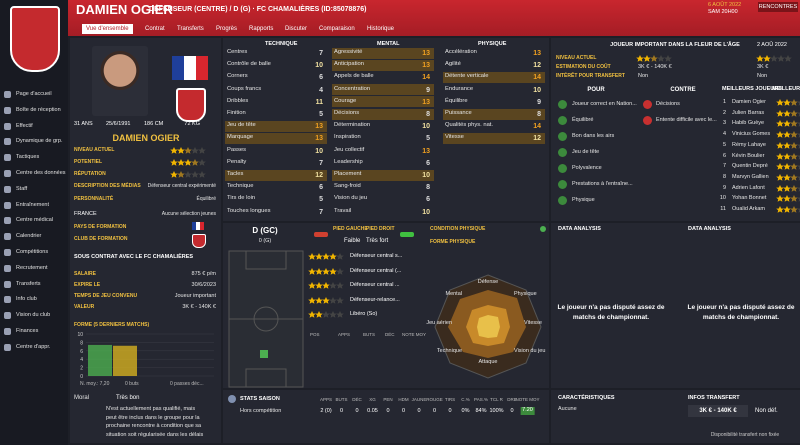 The image size is (800, 445). I want to click on menu-item: Finances, so click(27, 331).